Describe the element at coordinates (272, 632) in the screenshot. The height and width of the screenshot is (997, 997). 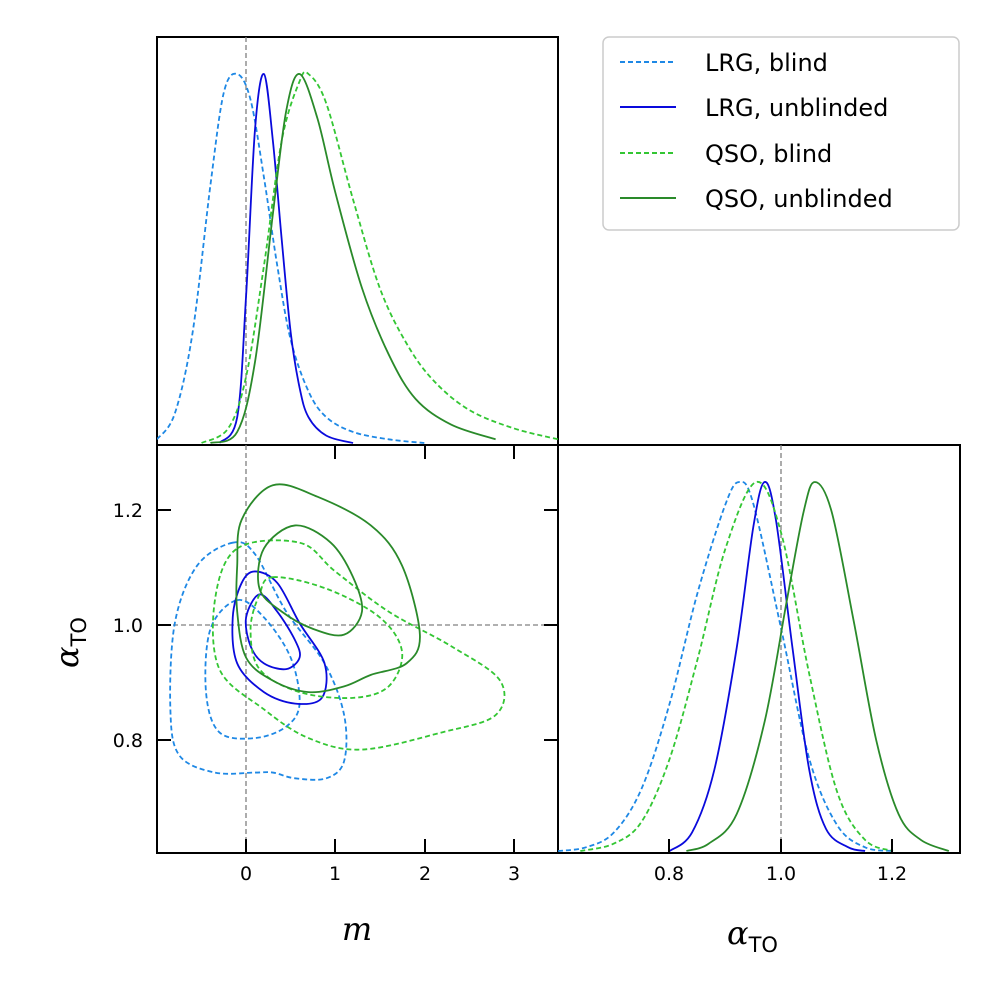
I see `contour-lrg-unblinded-inner` at that location.